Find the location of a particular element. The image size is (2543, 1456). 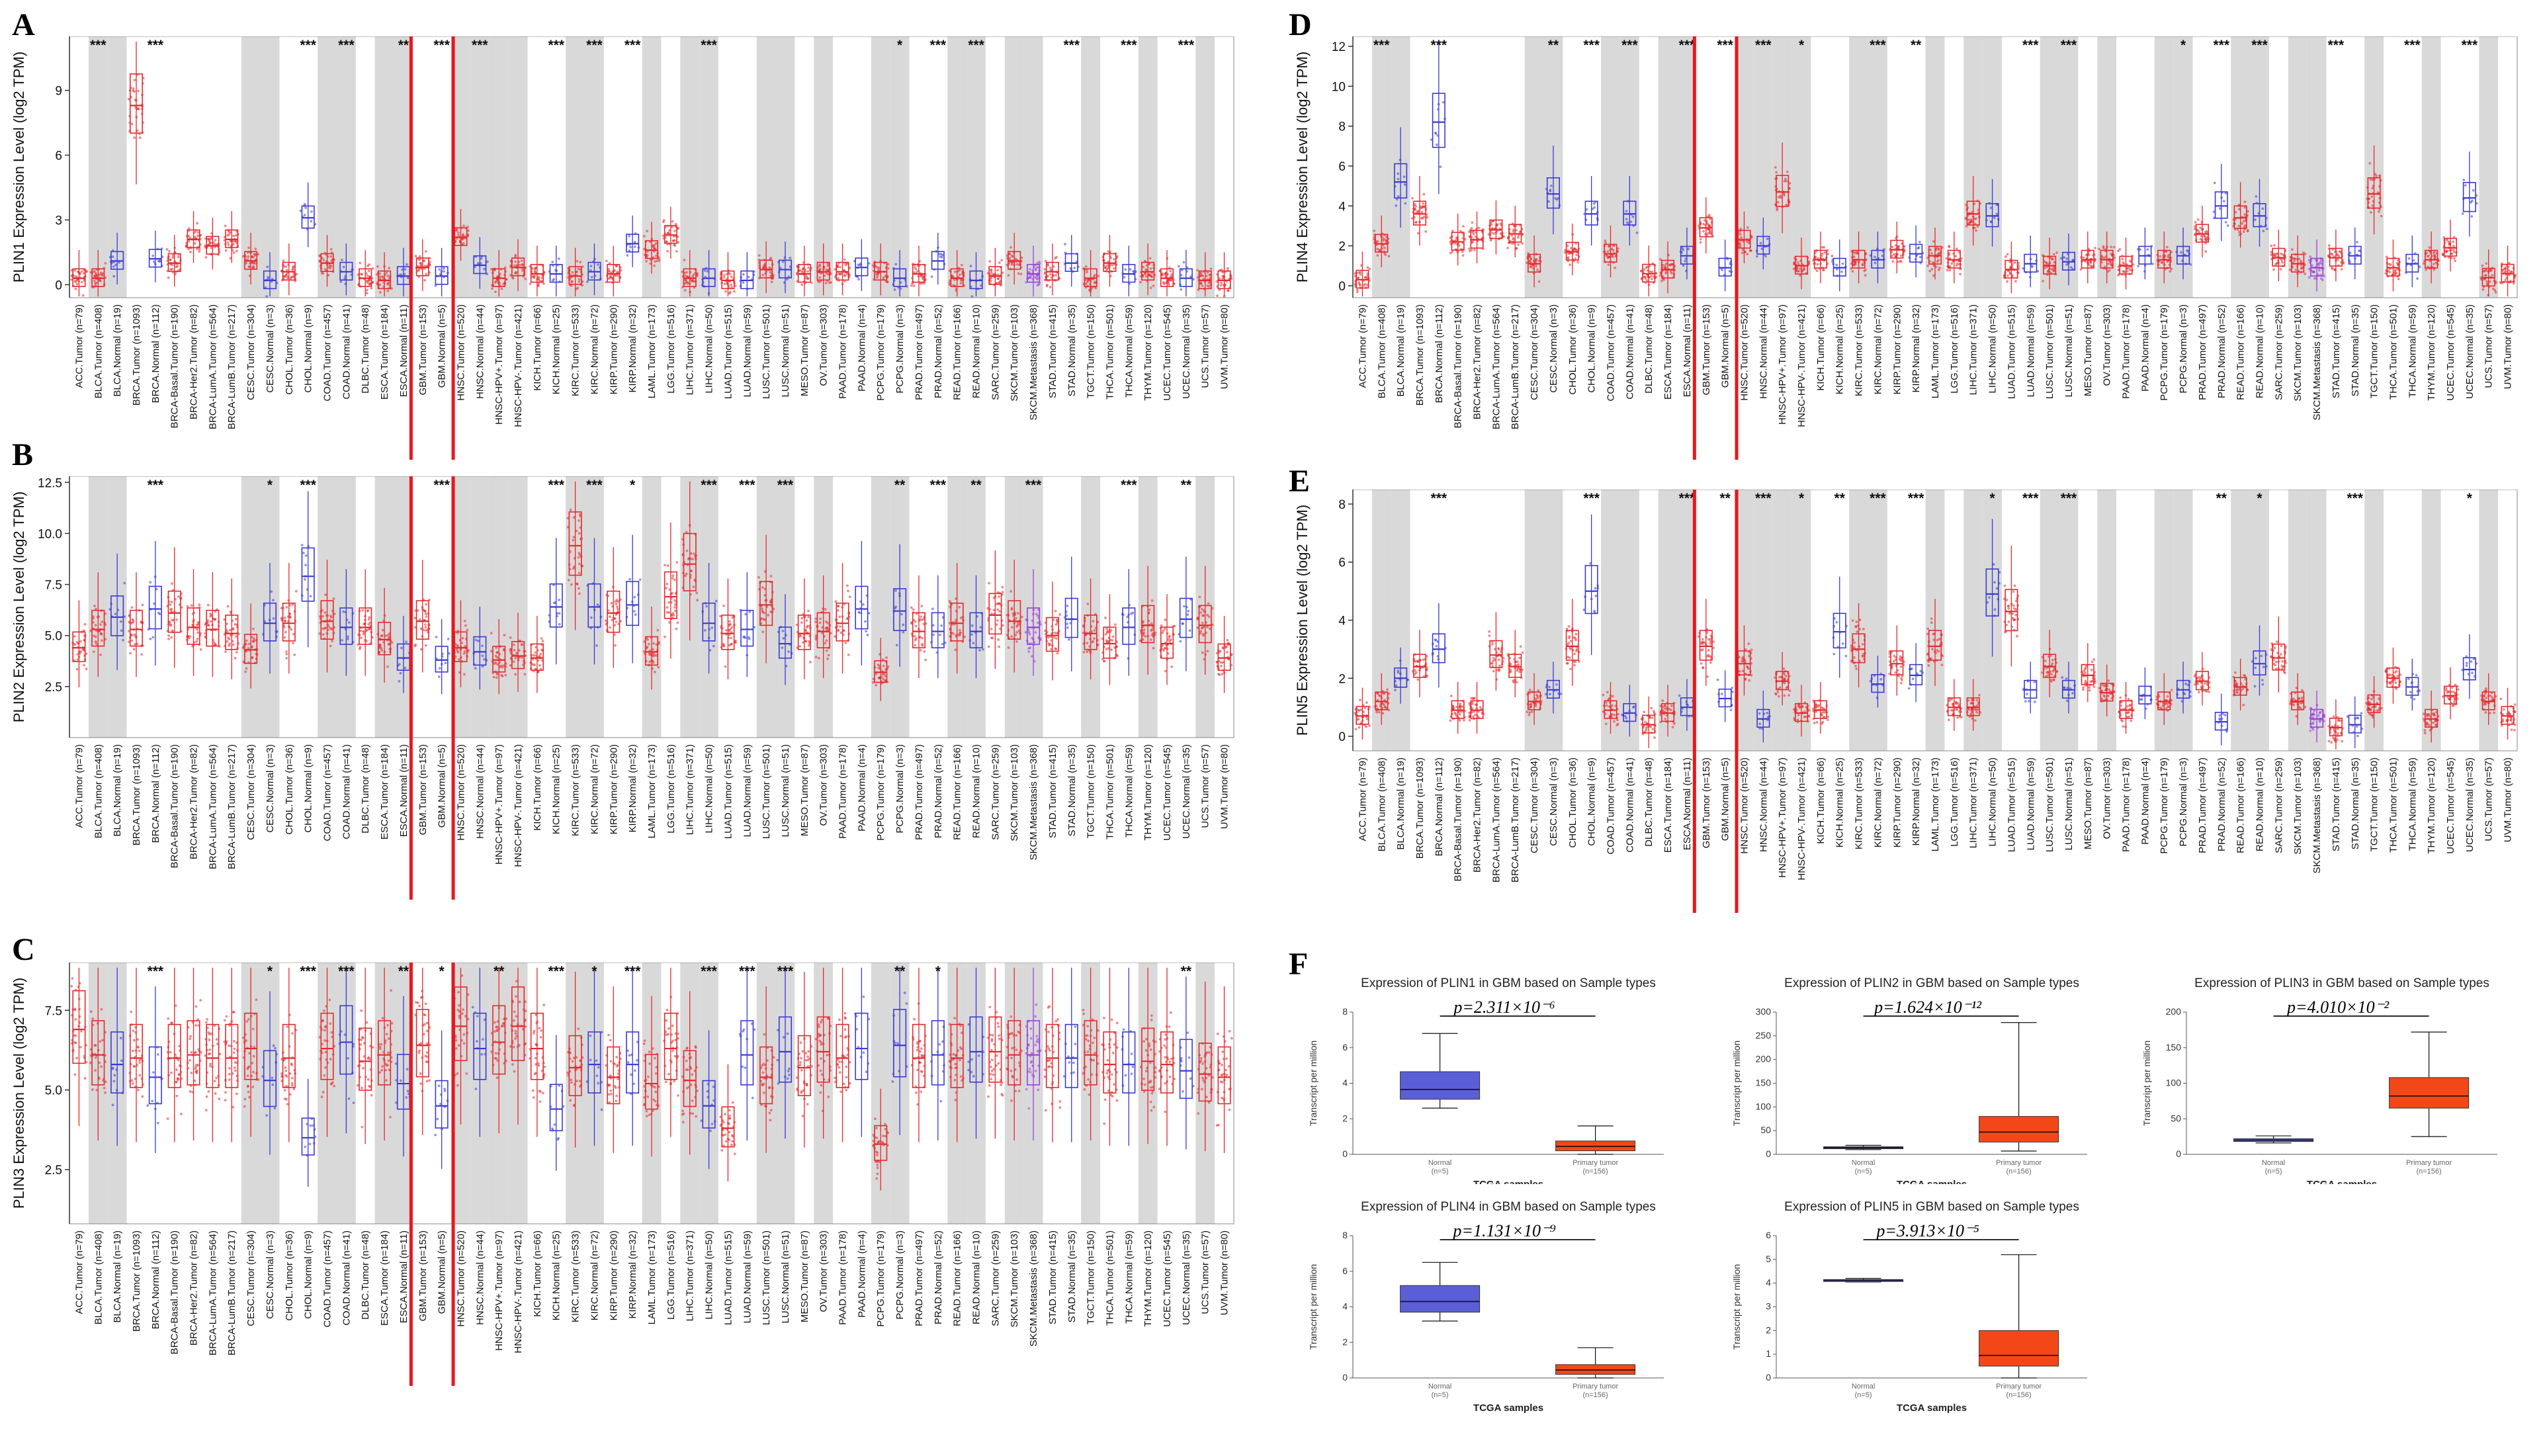

x-tick-label: DLBC.Tumor (n=48) is located at coordinates (365, 1275).